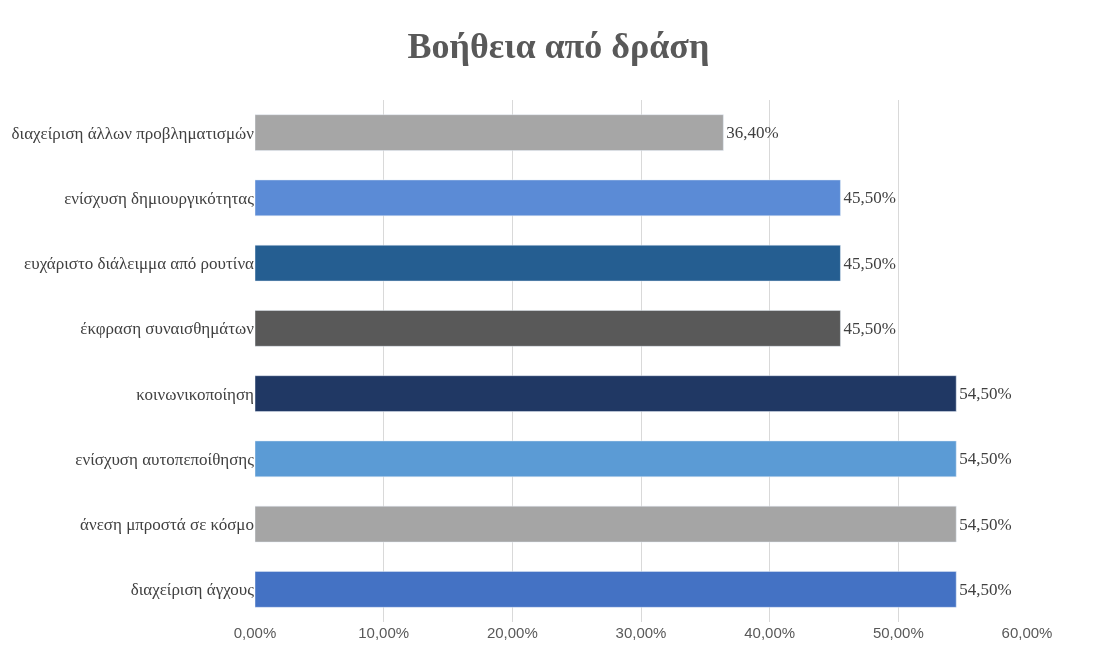 The width and height of the screenshot is (1117, 662). Describe the element at coordinates (558, 46) in the screenshot. I see `chart-title: Βοήθεια από δράση` at that location.